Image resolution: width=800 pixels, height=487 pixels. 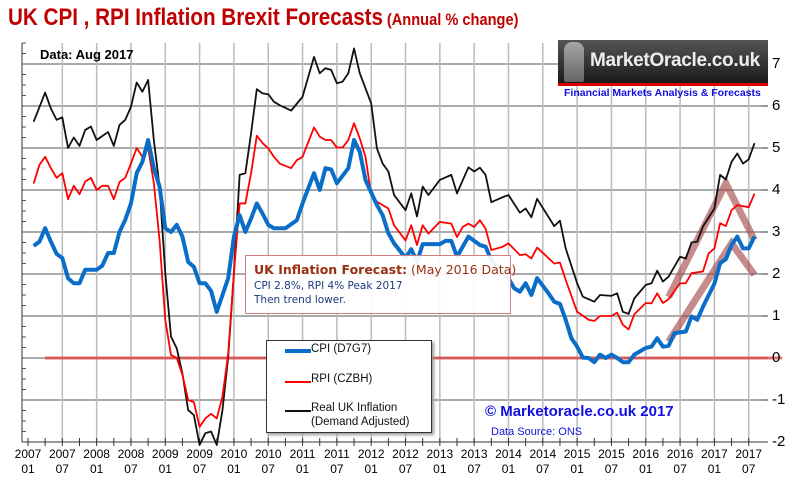 I want to click on x-tick-label: 2016 01, so click(x=646, y=462).